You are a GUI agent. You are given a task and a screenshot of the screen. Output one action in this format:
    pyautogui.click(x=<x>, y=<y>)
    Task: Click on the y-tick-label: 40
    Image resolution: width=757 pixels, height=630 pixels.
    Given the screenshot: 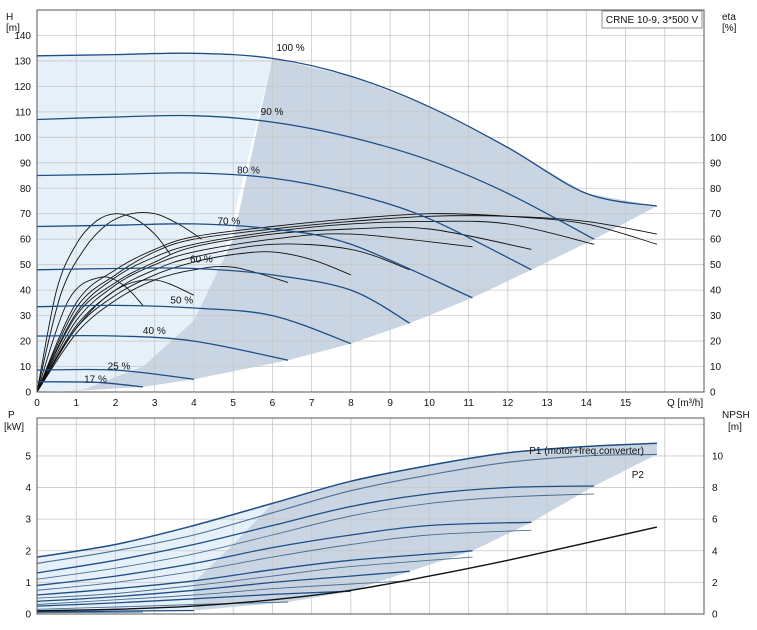 What is the action you would take?
    pyautogui.click(x=26, y=291)
    